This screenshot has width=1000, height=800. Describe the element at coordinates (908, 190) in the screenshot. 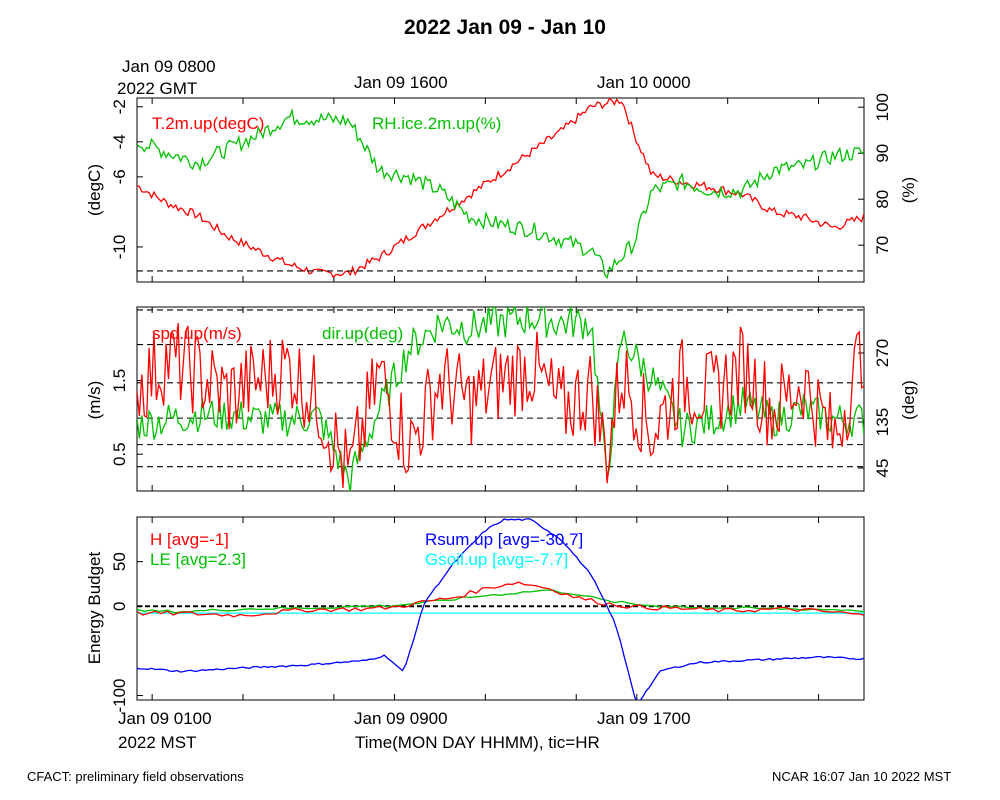

I see `p1-right-axis-label: (%)` at that location.